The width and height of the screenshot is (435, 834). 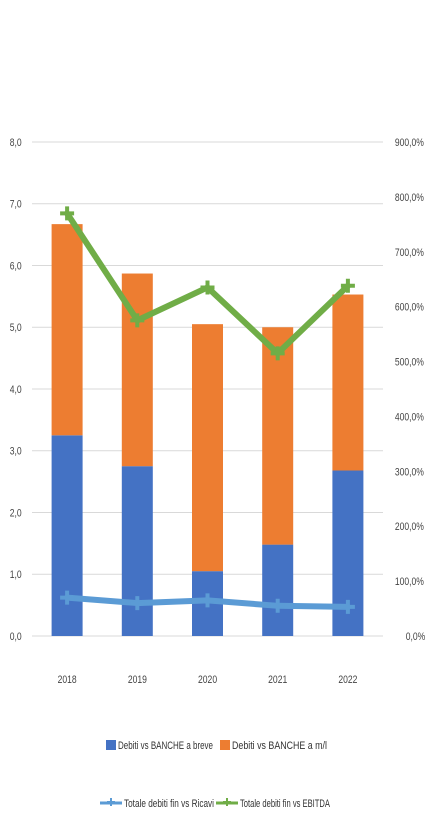 What do you see at coordinates (16, 575) in the screenshot?
I see `left-tick-label: 1,0` at bounding box center [16, 575].